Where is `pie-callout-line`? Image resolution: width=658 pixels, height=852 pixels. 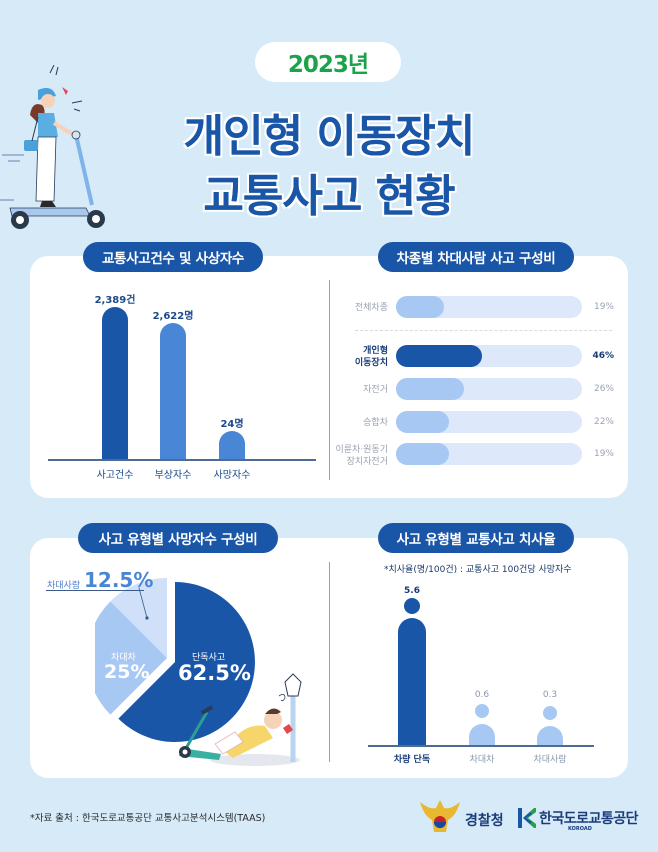
pie-callout-line is located at coordinates (95, 590).